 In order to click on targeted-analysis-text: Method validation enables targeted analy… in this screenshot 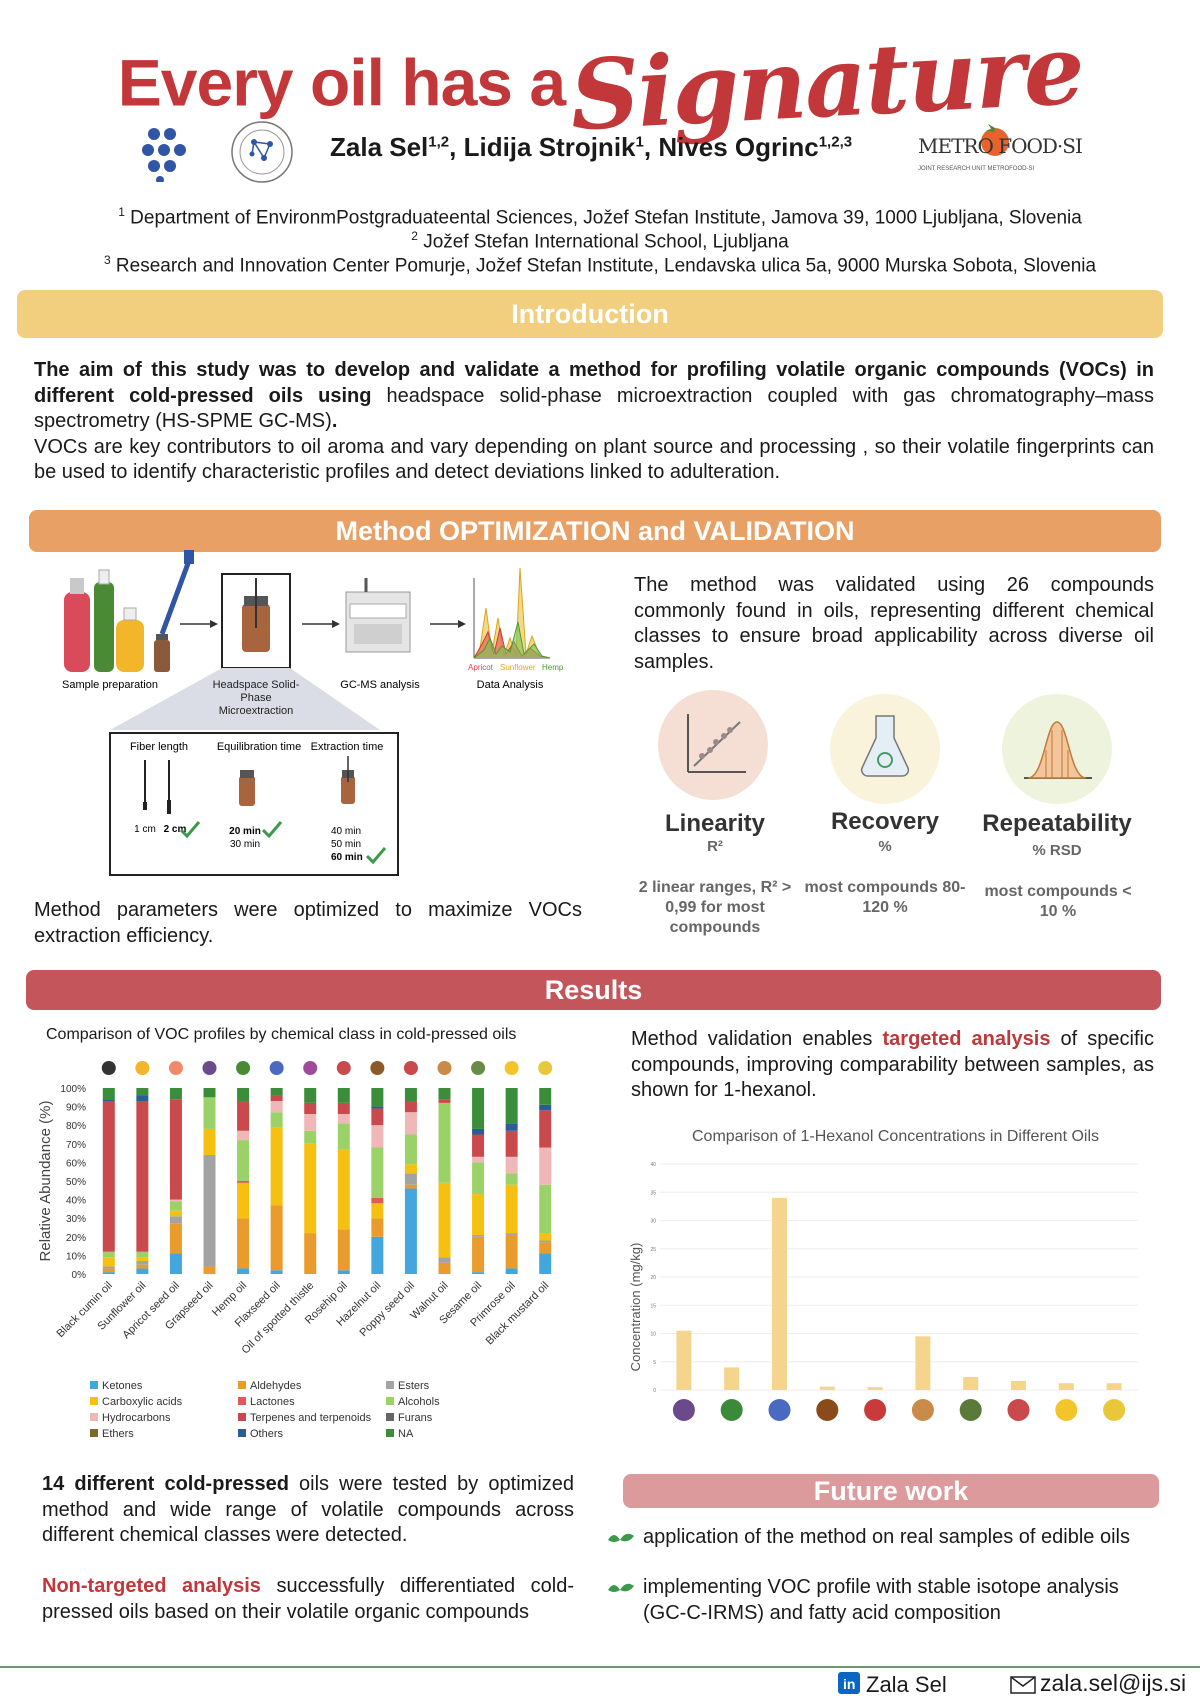, I will do `click(892, 1065)`.